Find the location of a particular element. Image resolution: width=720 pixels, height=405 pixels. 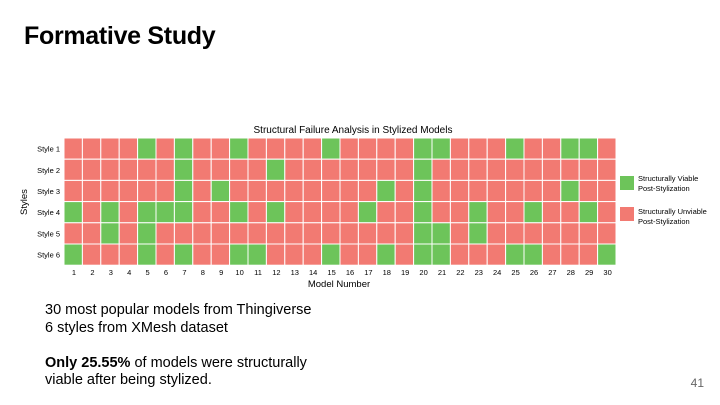

x-tick-18: 18 is located at coordinates (387, 272).